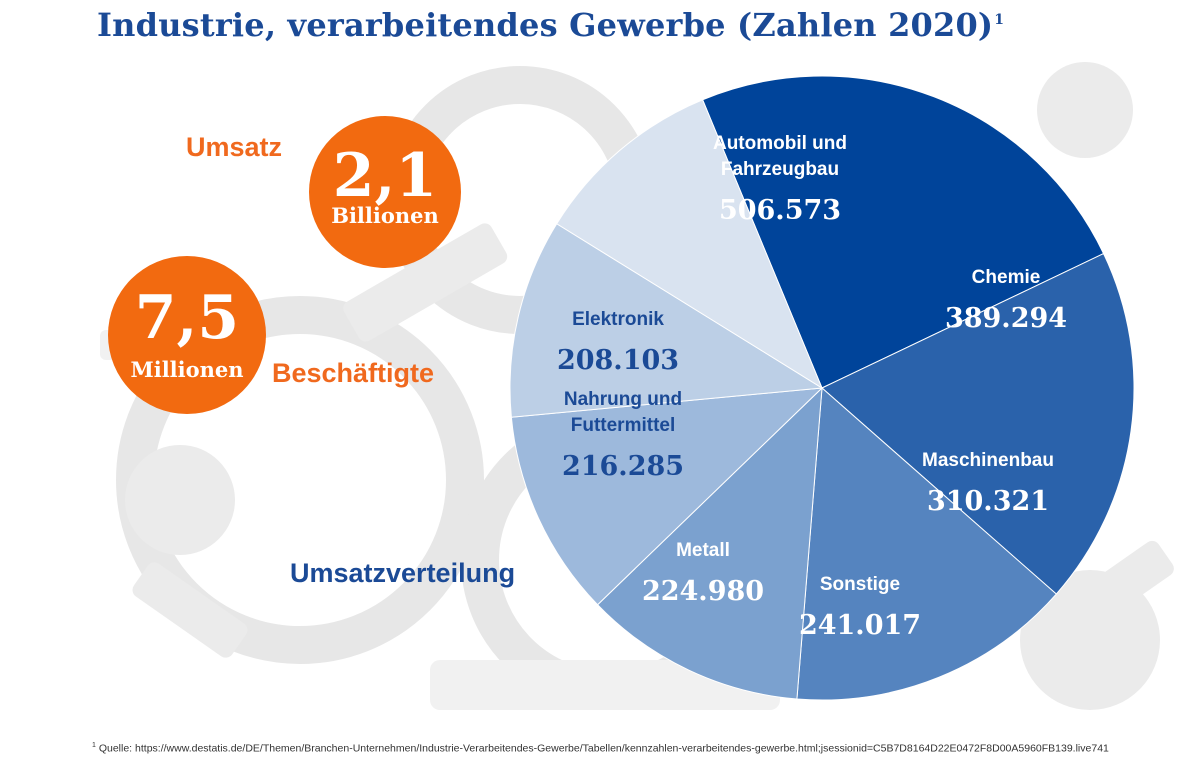  What do you see at coordinates (187, 369) in the screenshot?
I see `employees-unit: Millionen` at bounding box center [187, 369].